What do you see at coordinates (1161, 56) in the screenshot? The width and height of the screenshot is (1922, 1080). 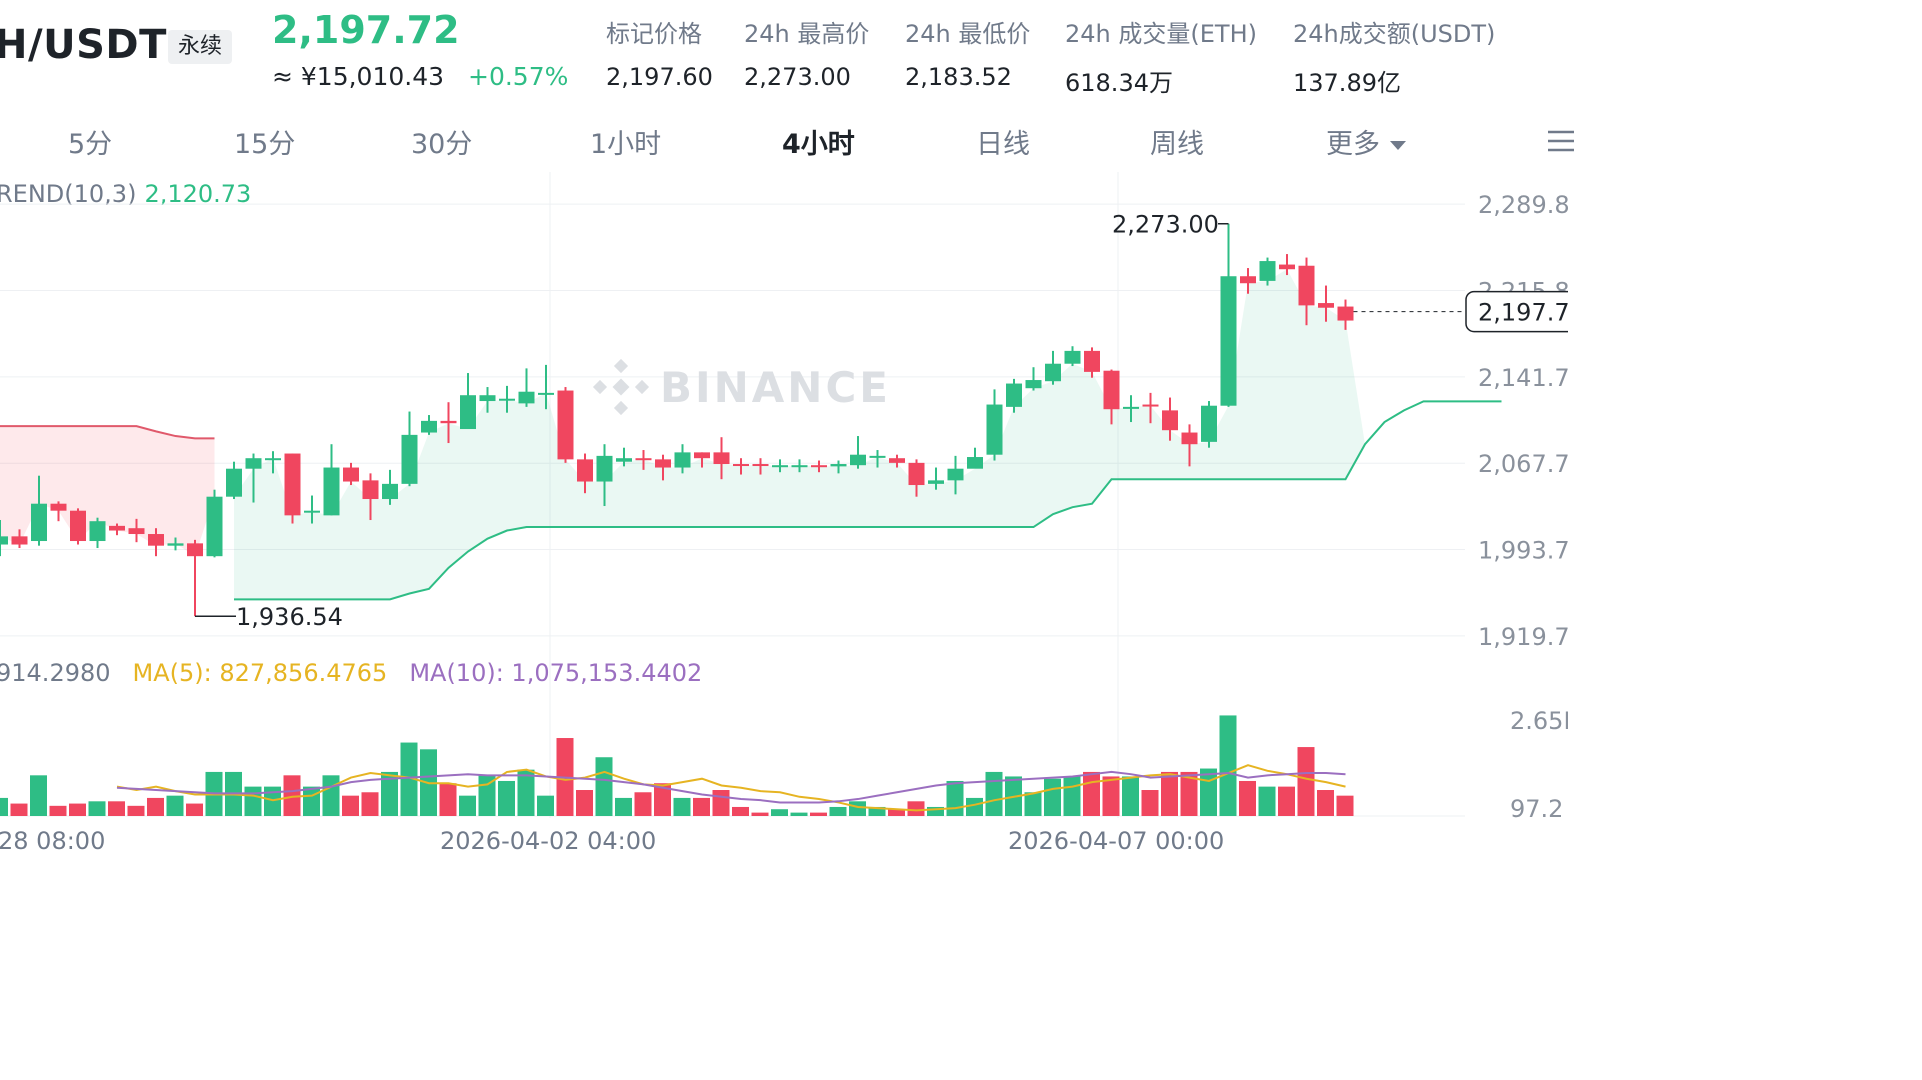 I see `stat-24h-volume: 24h 成交量(ETH) 618.34万` at bounding box center [1161, 56].